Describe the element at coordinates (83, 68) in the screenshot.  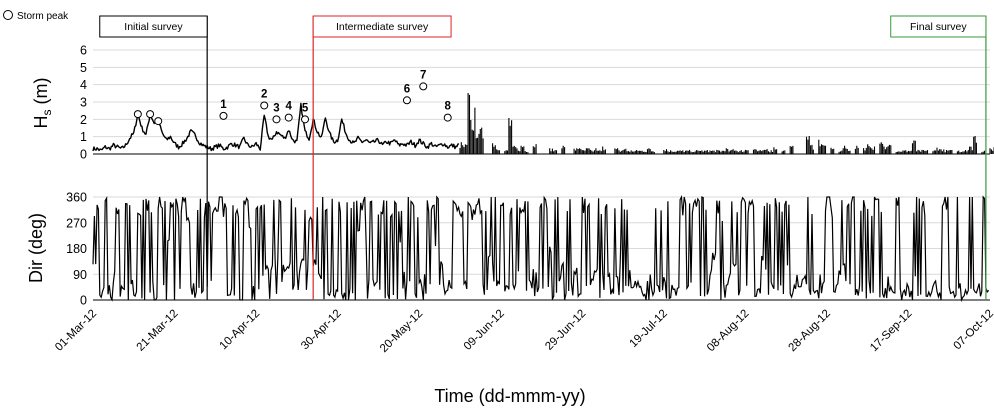
I see `hs-y-tick-label: 5` at that location.